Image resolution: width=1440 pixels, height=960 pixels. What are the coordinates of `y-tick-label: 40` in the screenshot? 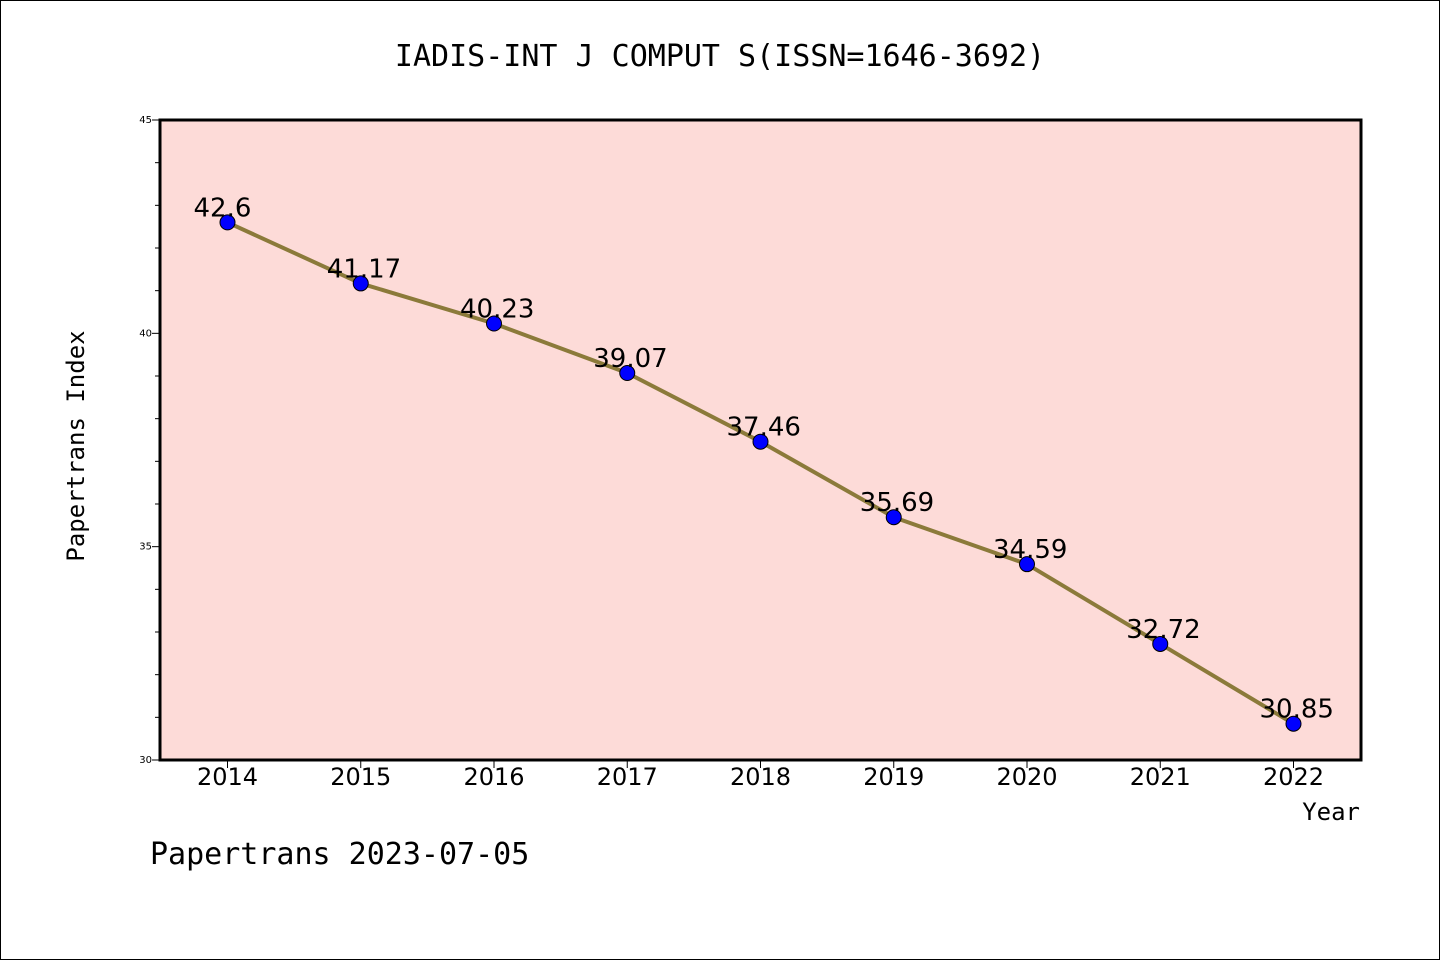 It's located at (145, 333).